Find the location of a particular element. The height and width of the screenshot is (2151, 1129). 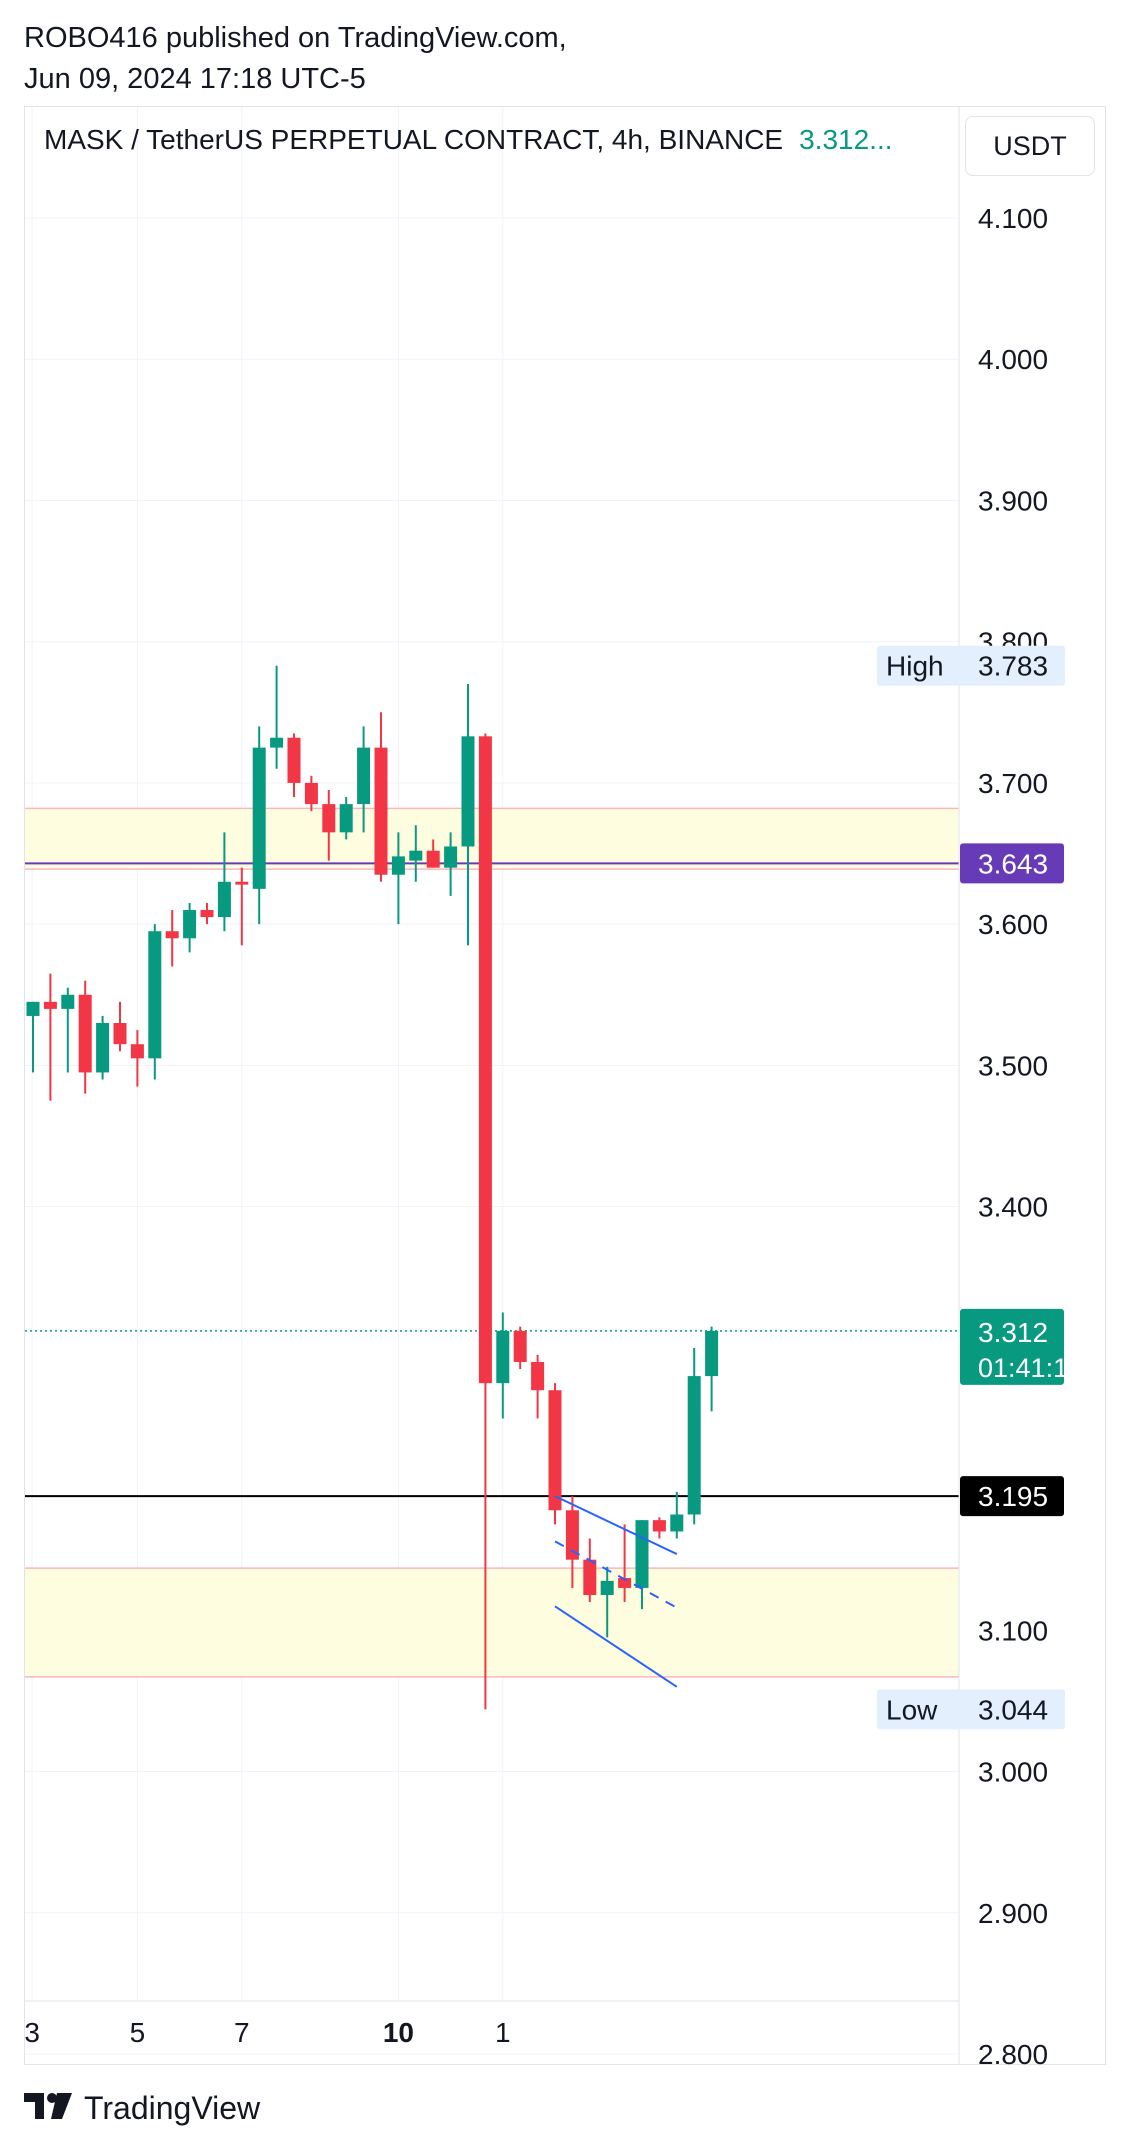

time-tick: 1 is located at coordinates (503, 2032).